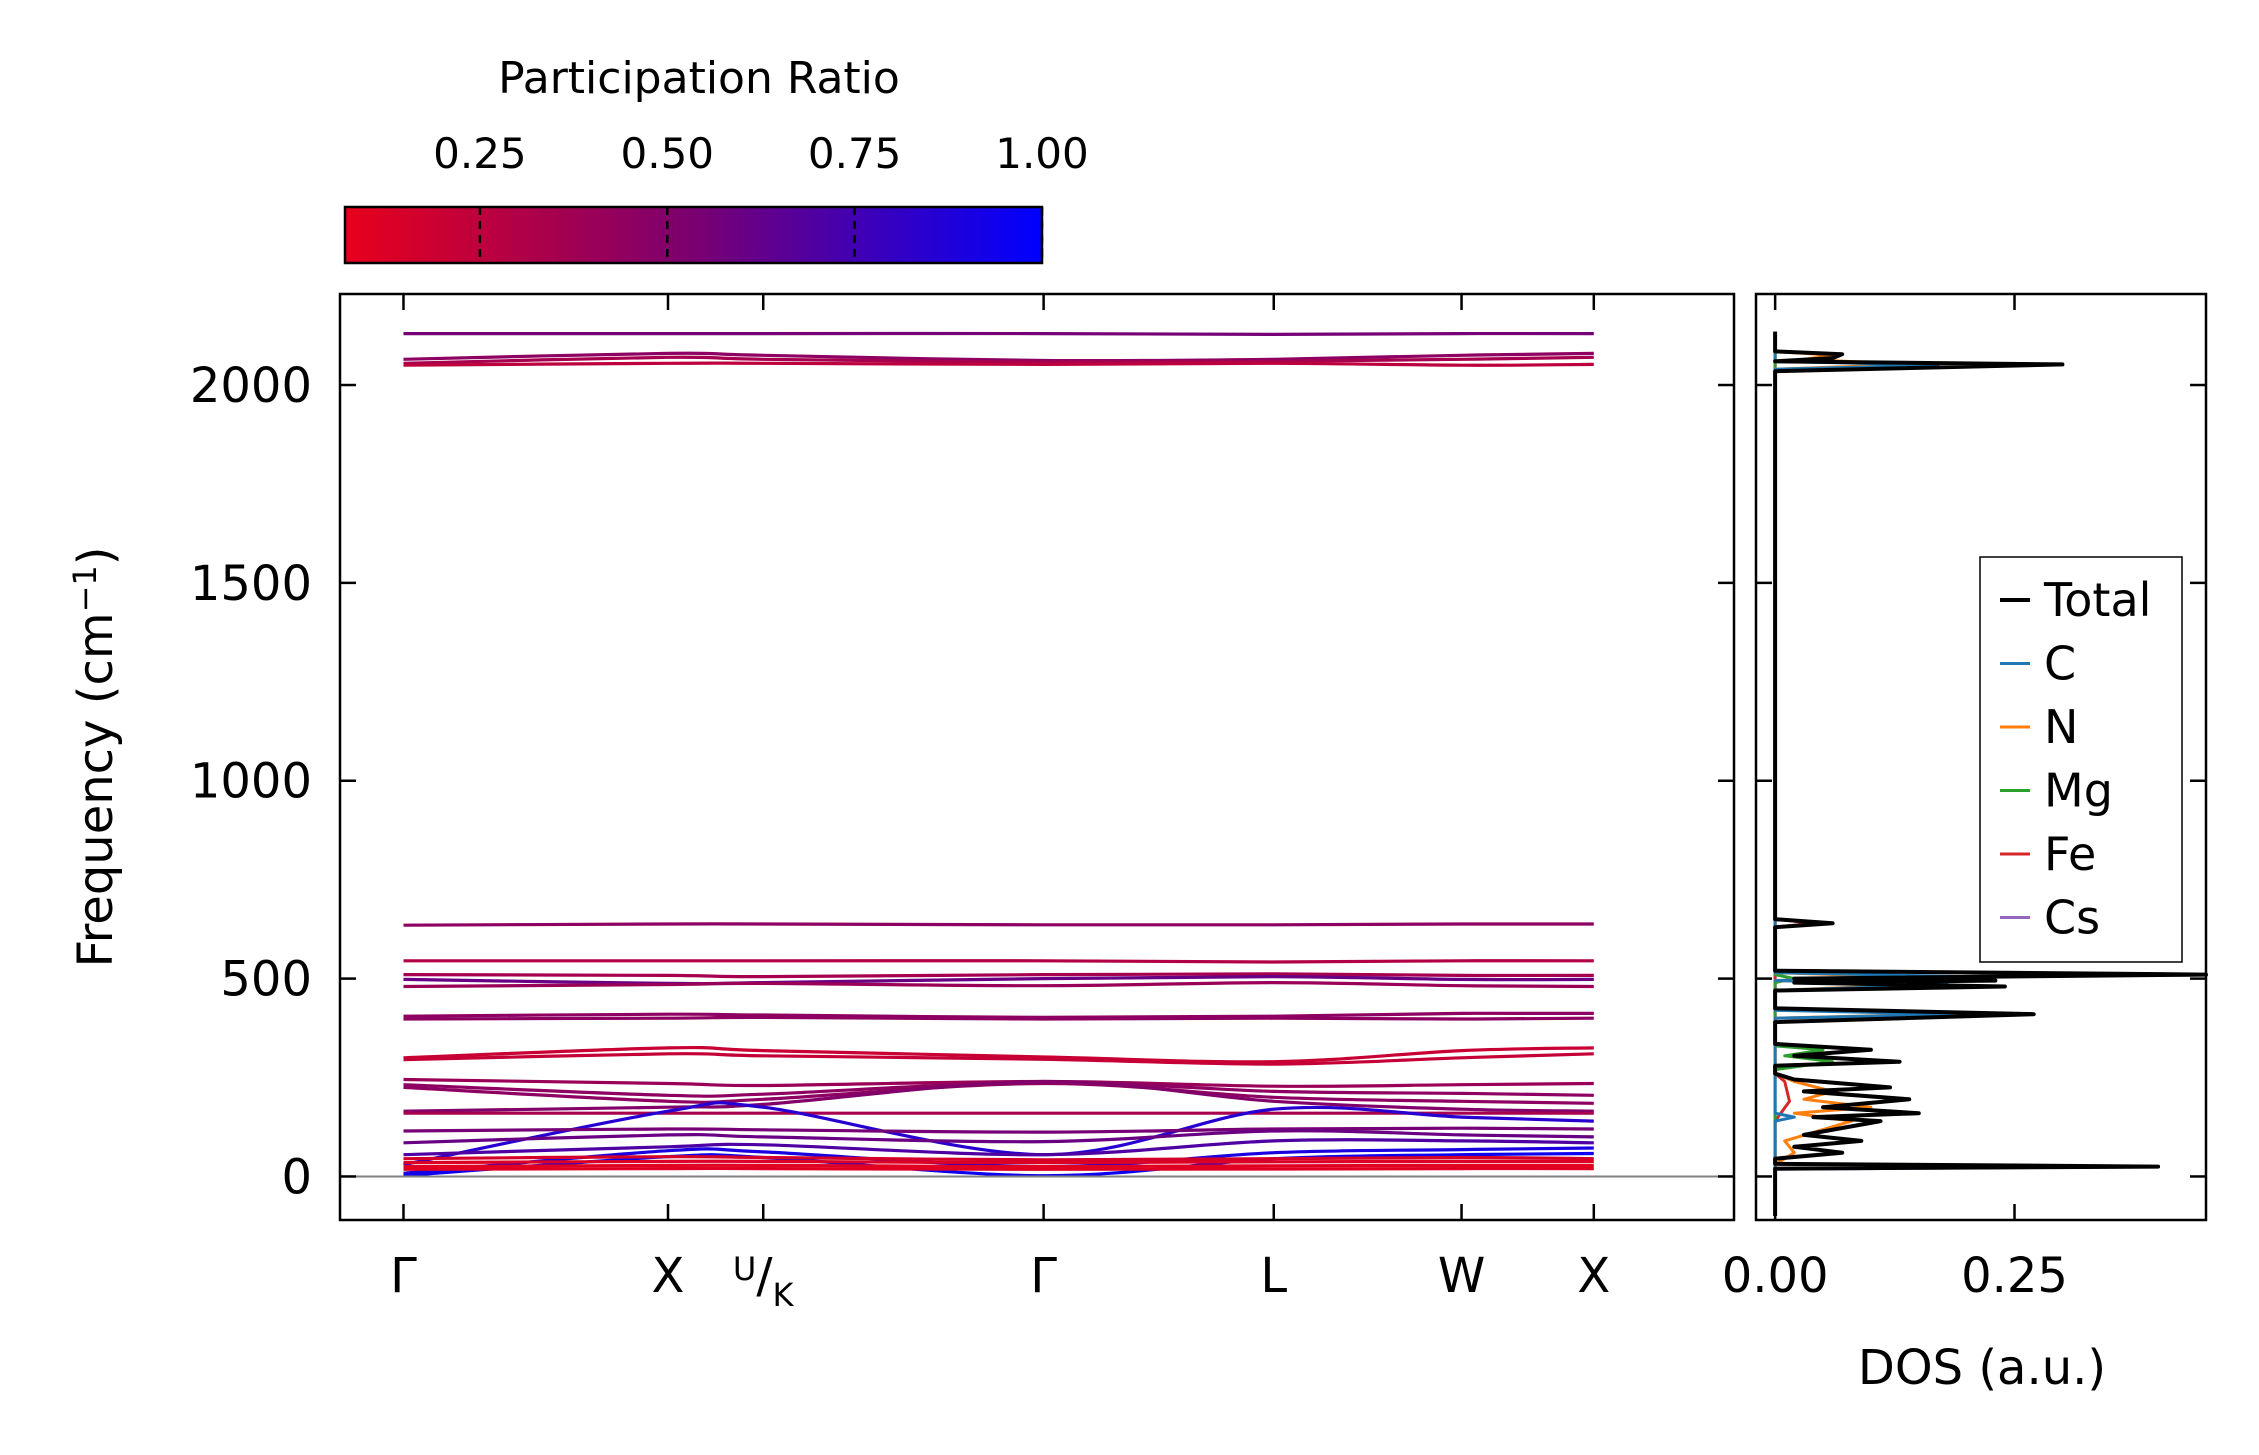 The height and width of the screenshot is (1455, 2259). What do you see at coordinates (668, 153) in the screenshot?
I see `colorbar-tick-label: 0.50` at bounding box center [668, 153].